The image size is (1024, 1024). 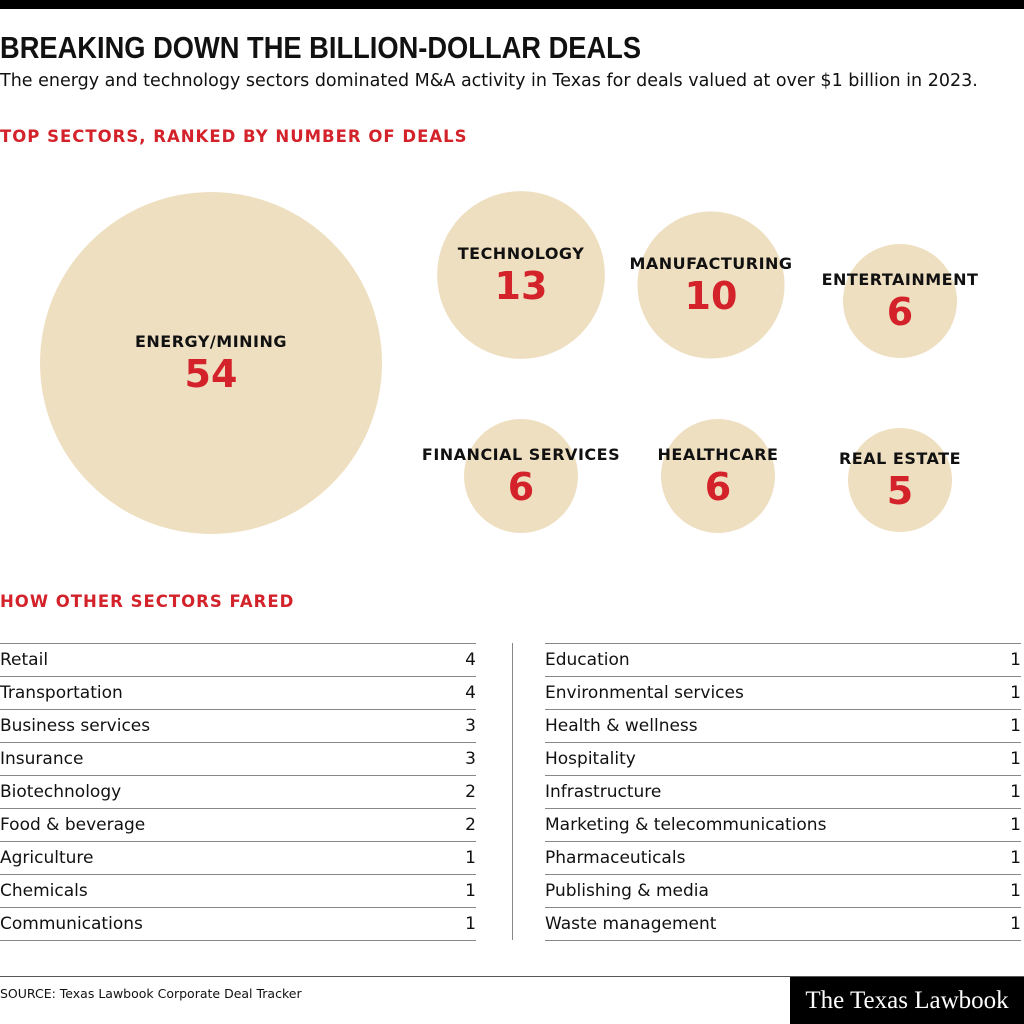 I want to click on table-row: Biotechnology 2, so click(x=238, y=792).